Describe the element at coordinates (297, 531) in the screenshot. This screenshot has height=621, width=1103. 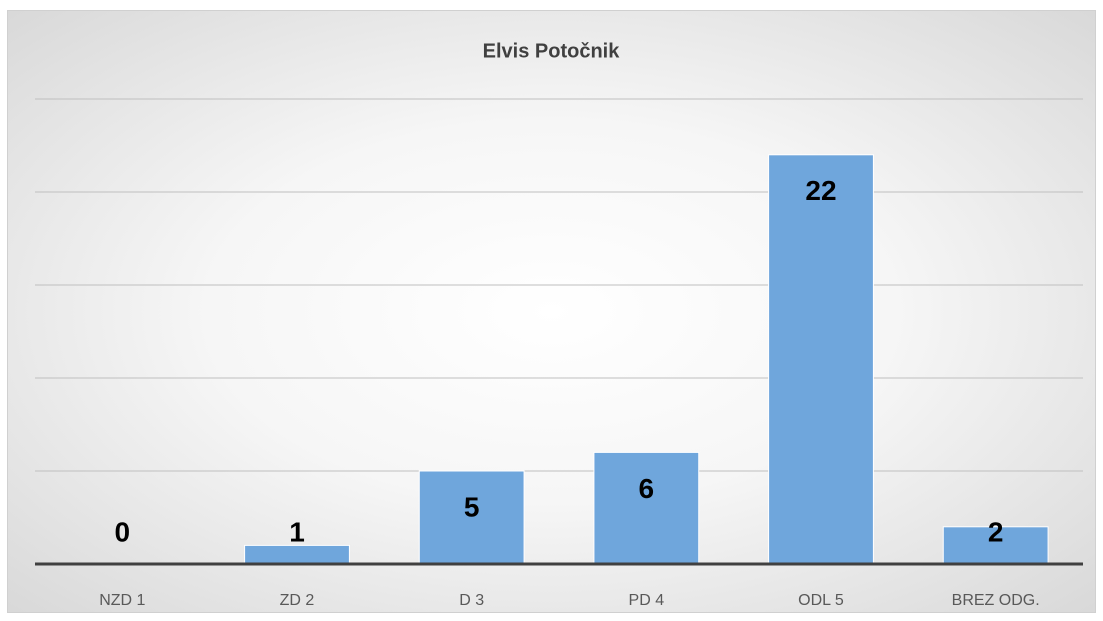
I see `data-label: 1` at that location.